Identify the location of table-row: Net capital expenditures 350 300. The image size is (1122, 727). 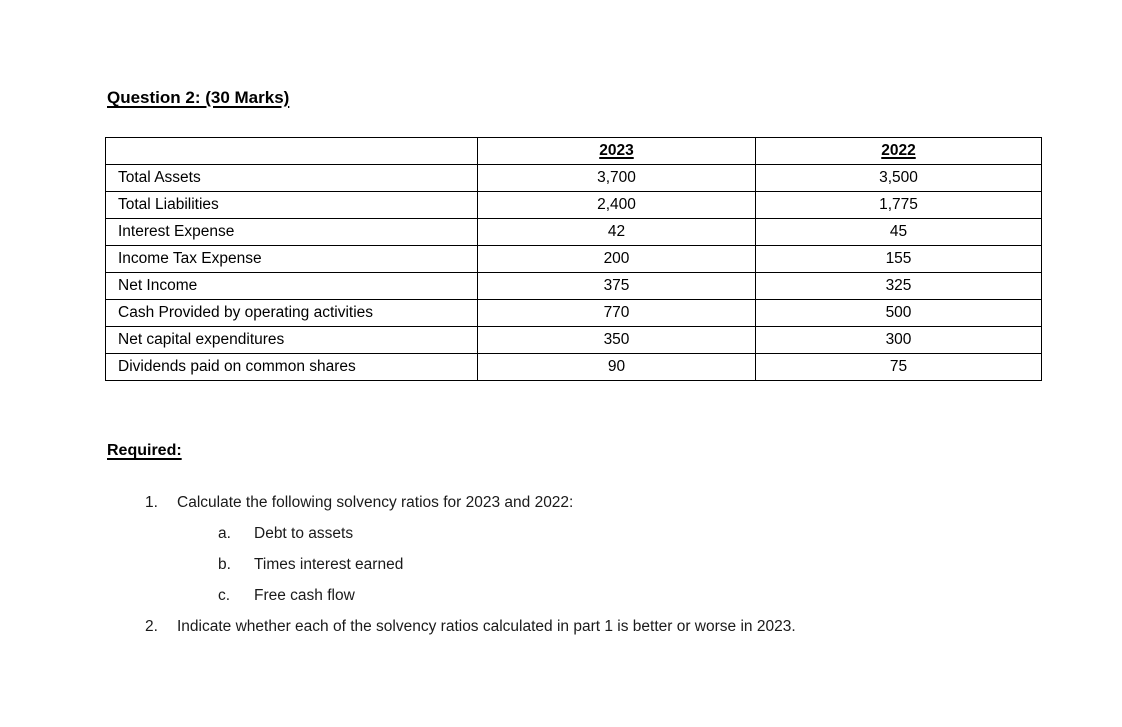
(573, 340).